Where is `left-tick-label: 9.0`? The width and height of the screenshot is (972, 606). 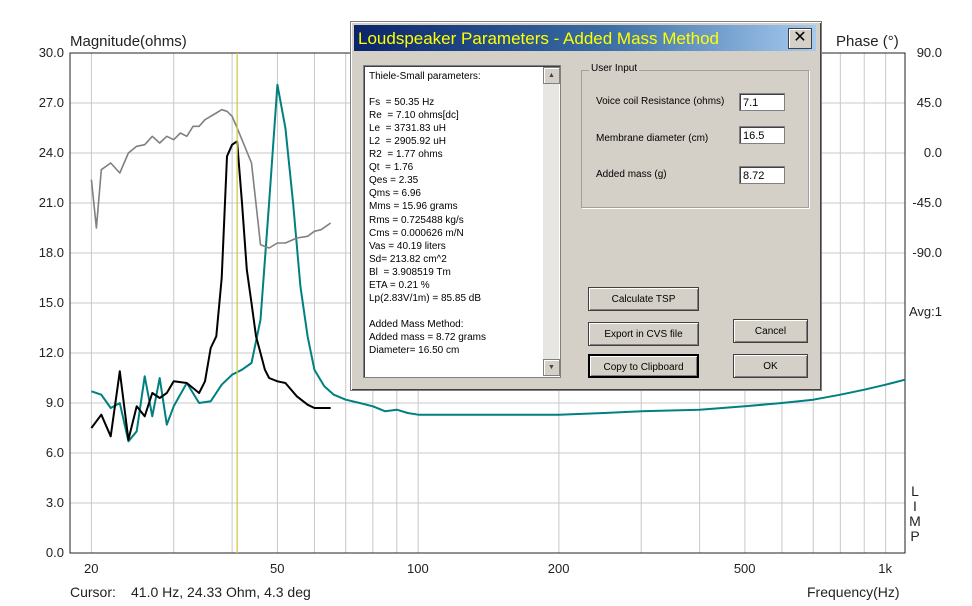 left-tick-label: 9.0 is located at coordinates (54, 402).